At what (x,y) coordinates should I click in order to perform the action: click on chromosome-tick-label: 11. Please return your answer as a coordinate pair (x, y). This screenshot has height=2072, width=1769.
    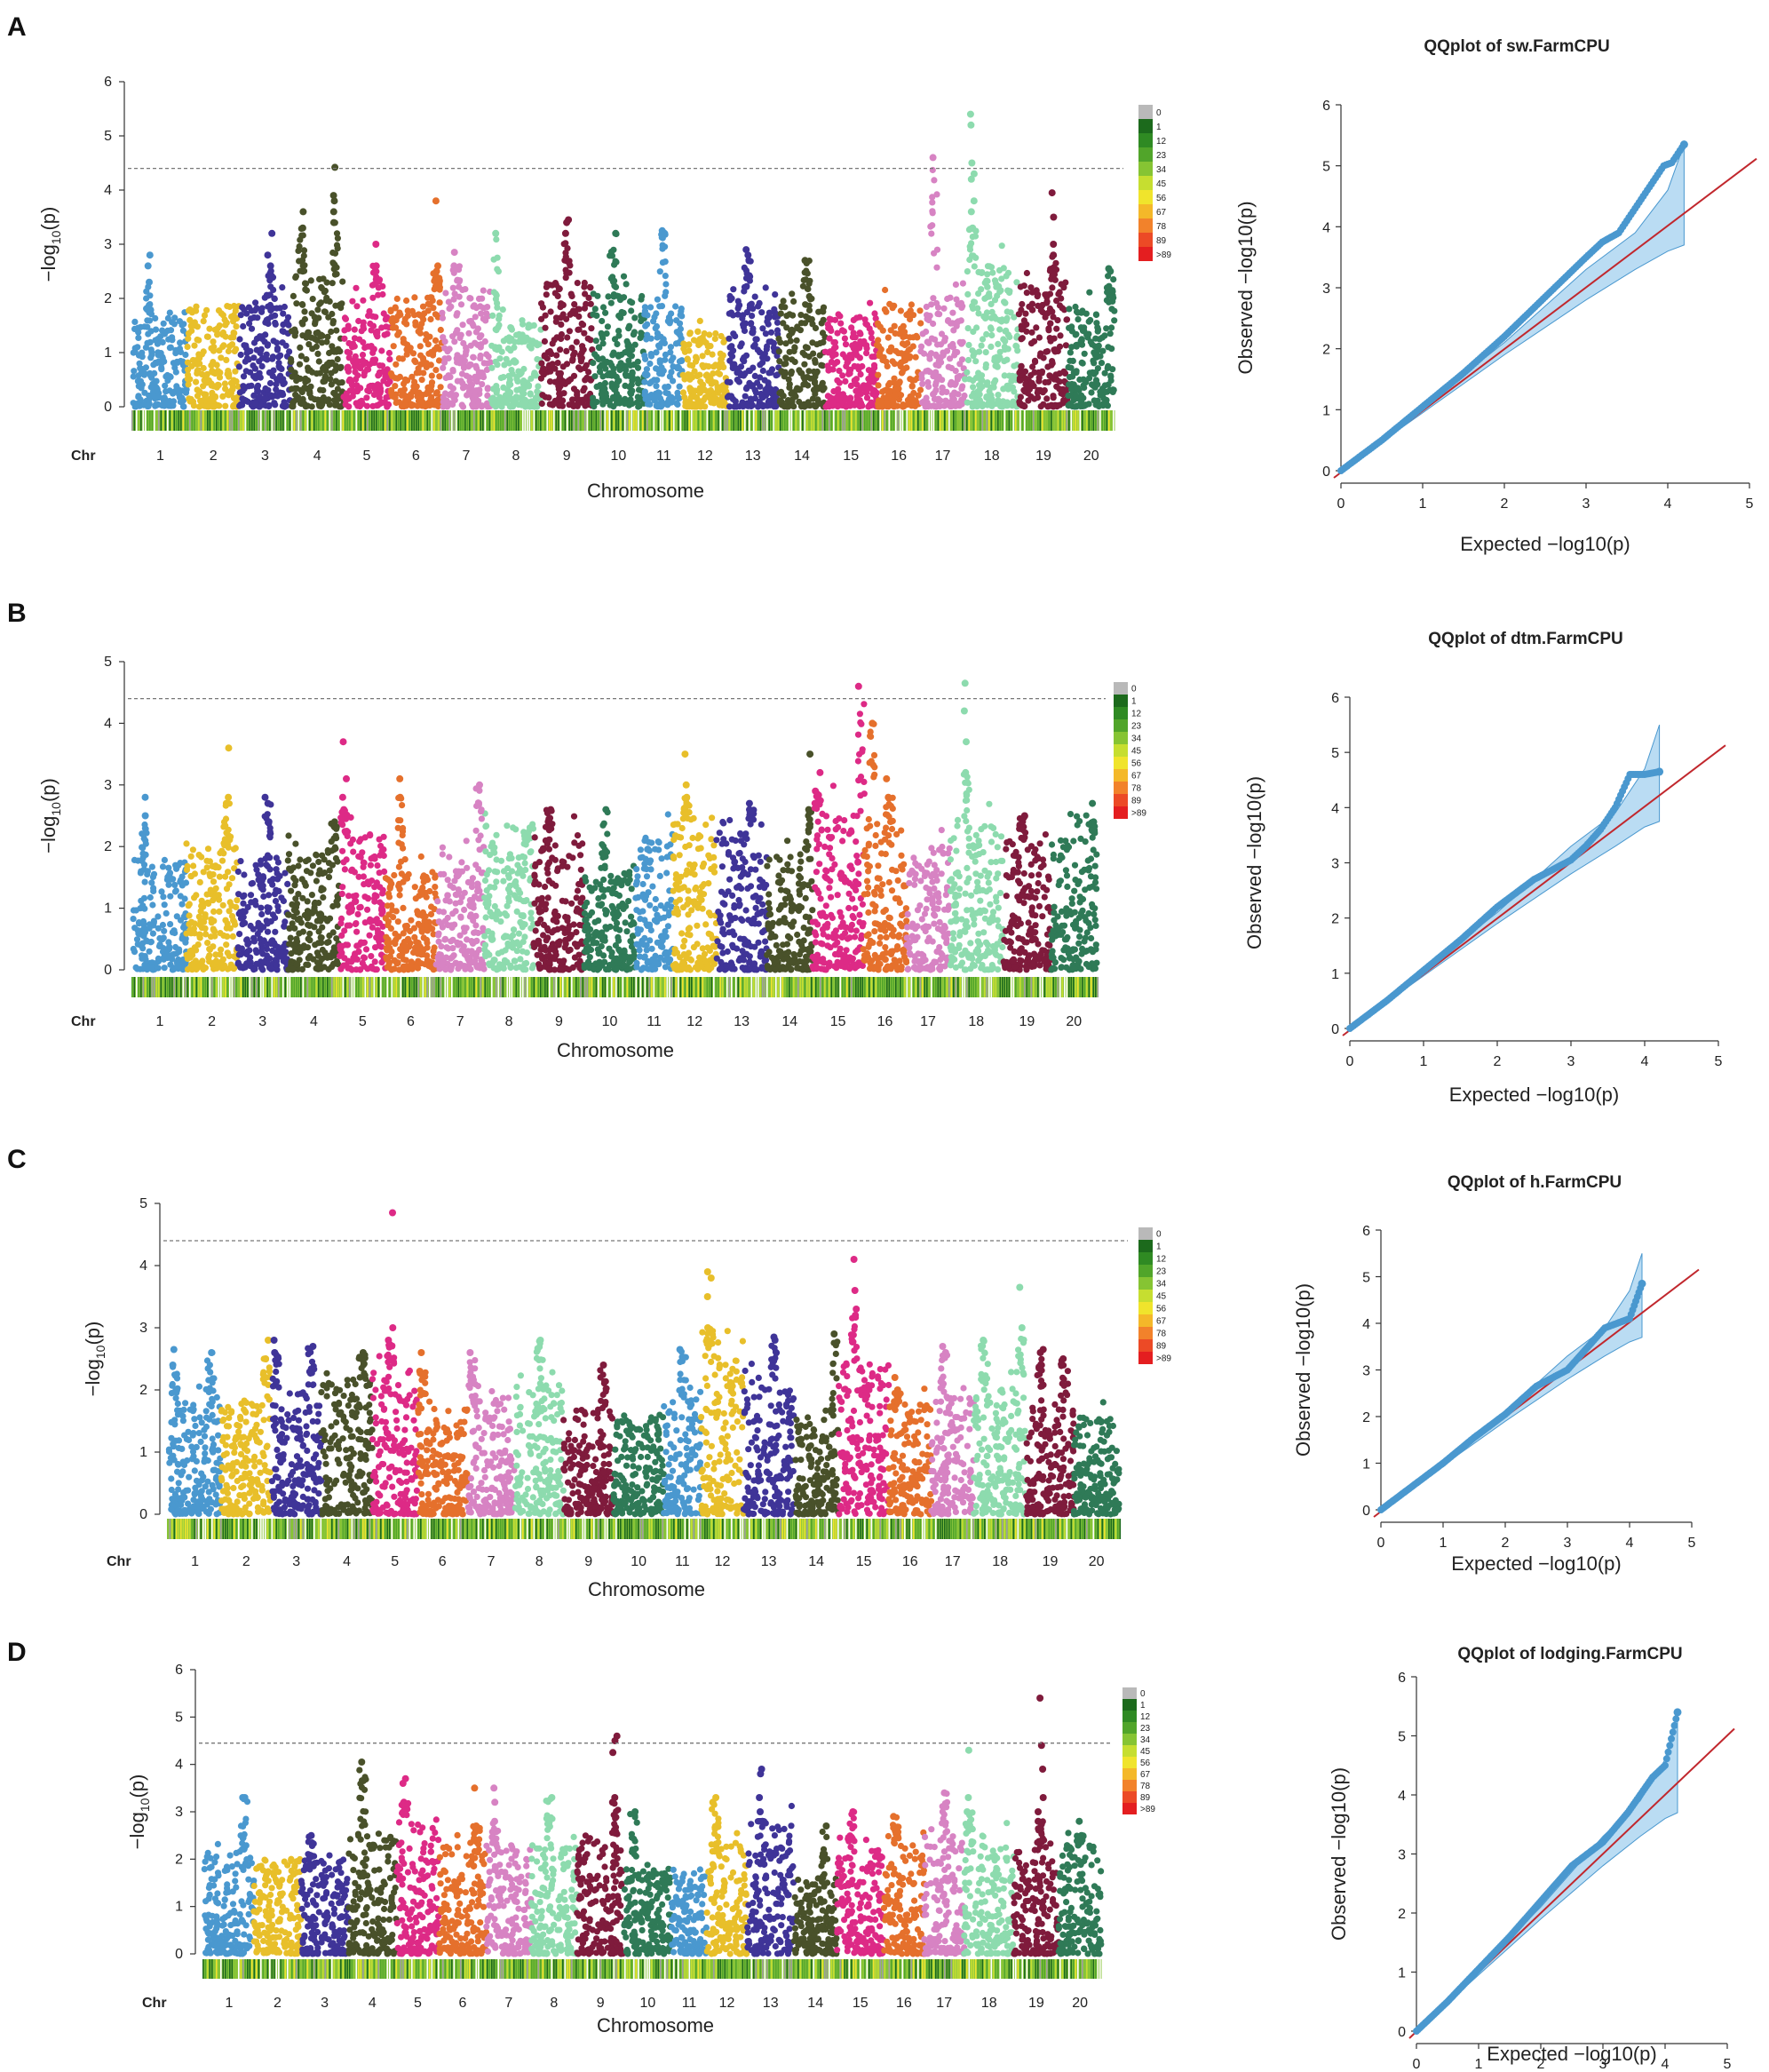
    Looking at the image, I should click on (664, 456).